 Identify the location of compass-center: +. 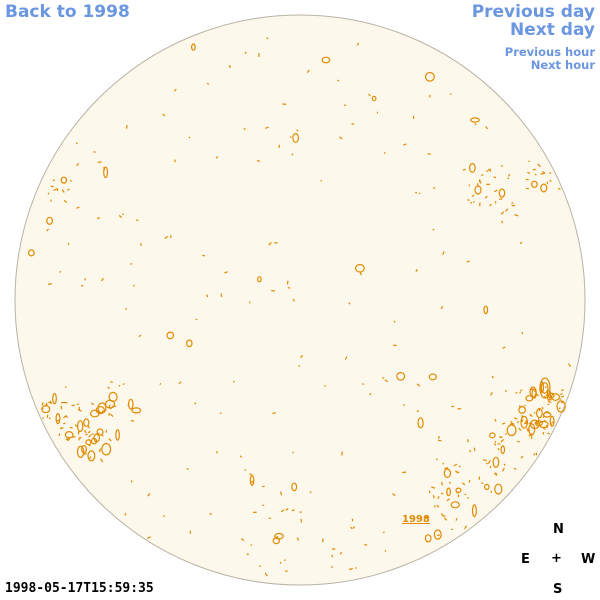
(556, 558).